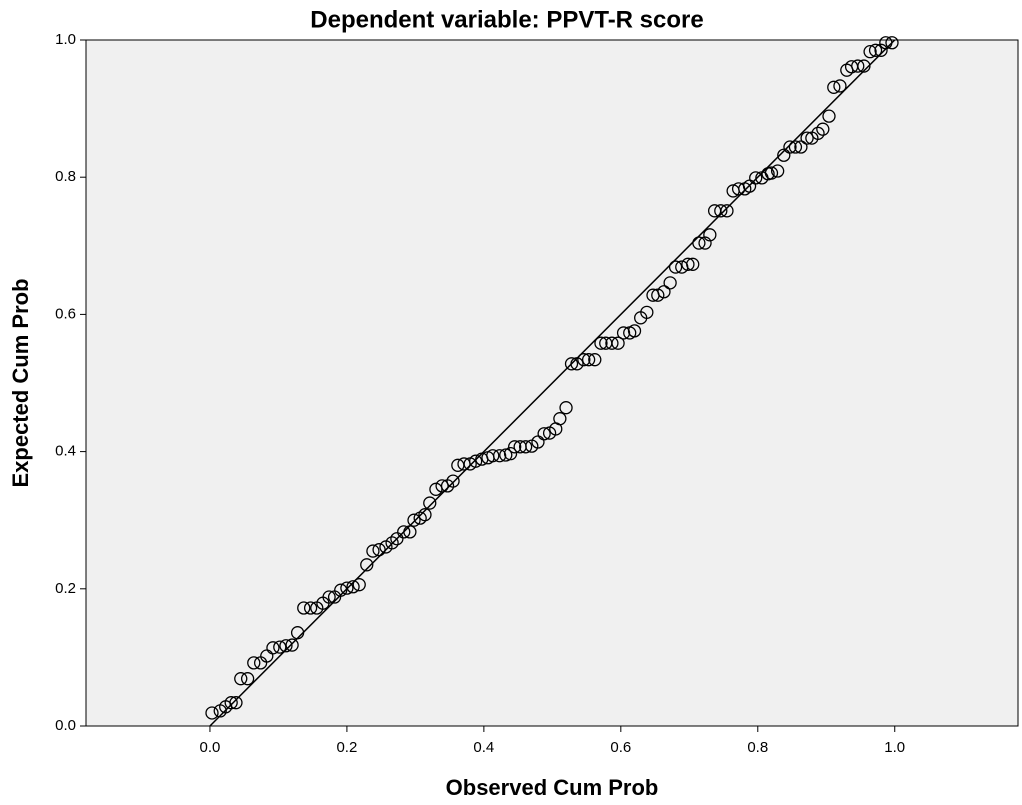  Describe the element at coordinates (65, 588) in the screenshot. I see `y-tick-label: 0.2` at that location.